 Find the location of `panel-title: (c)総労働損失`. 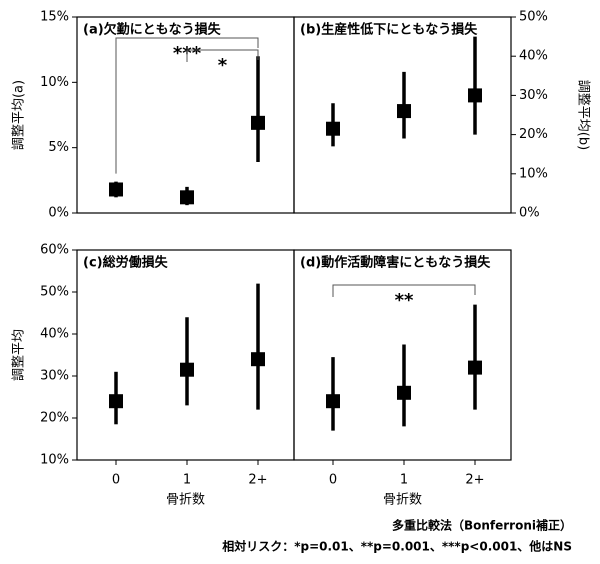

panel-title: (c)総労働損失 is located at coordinates (126, 263).